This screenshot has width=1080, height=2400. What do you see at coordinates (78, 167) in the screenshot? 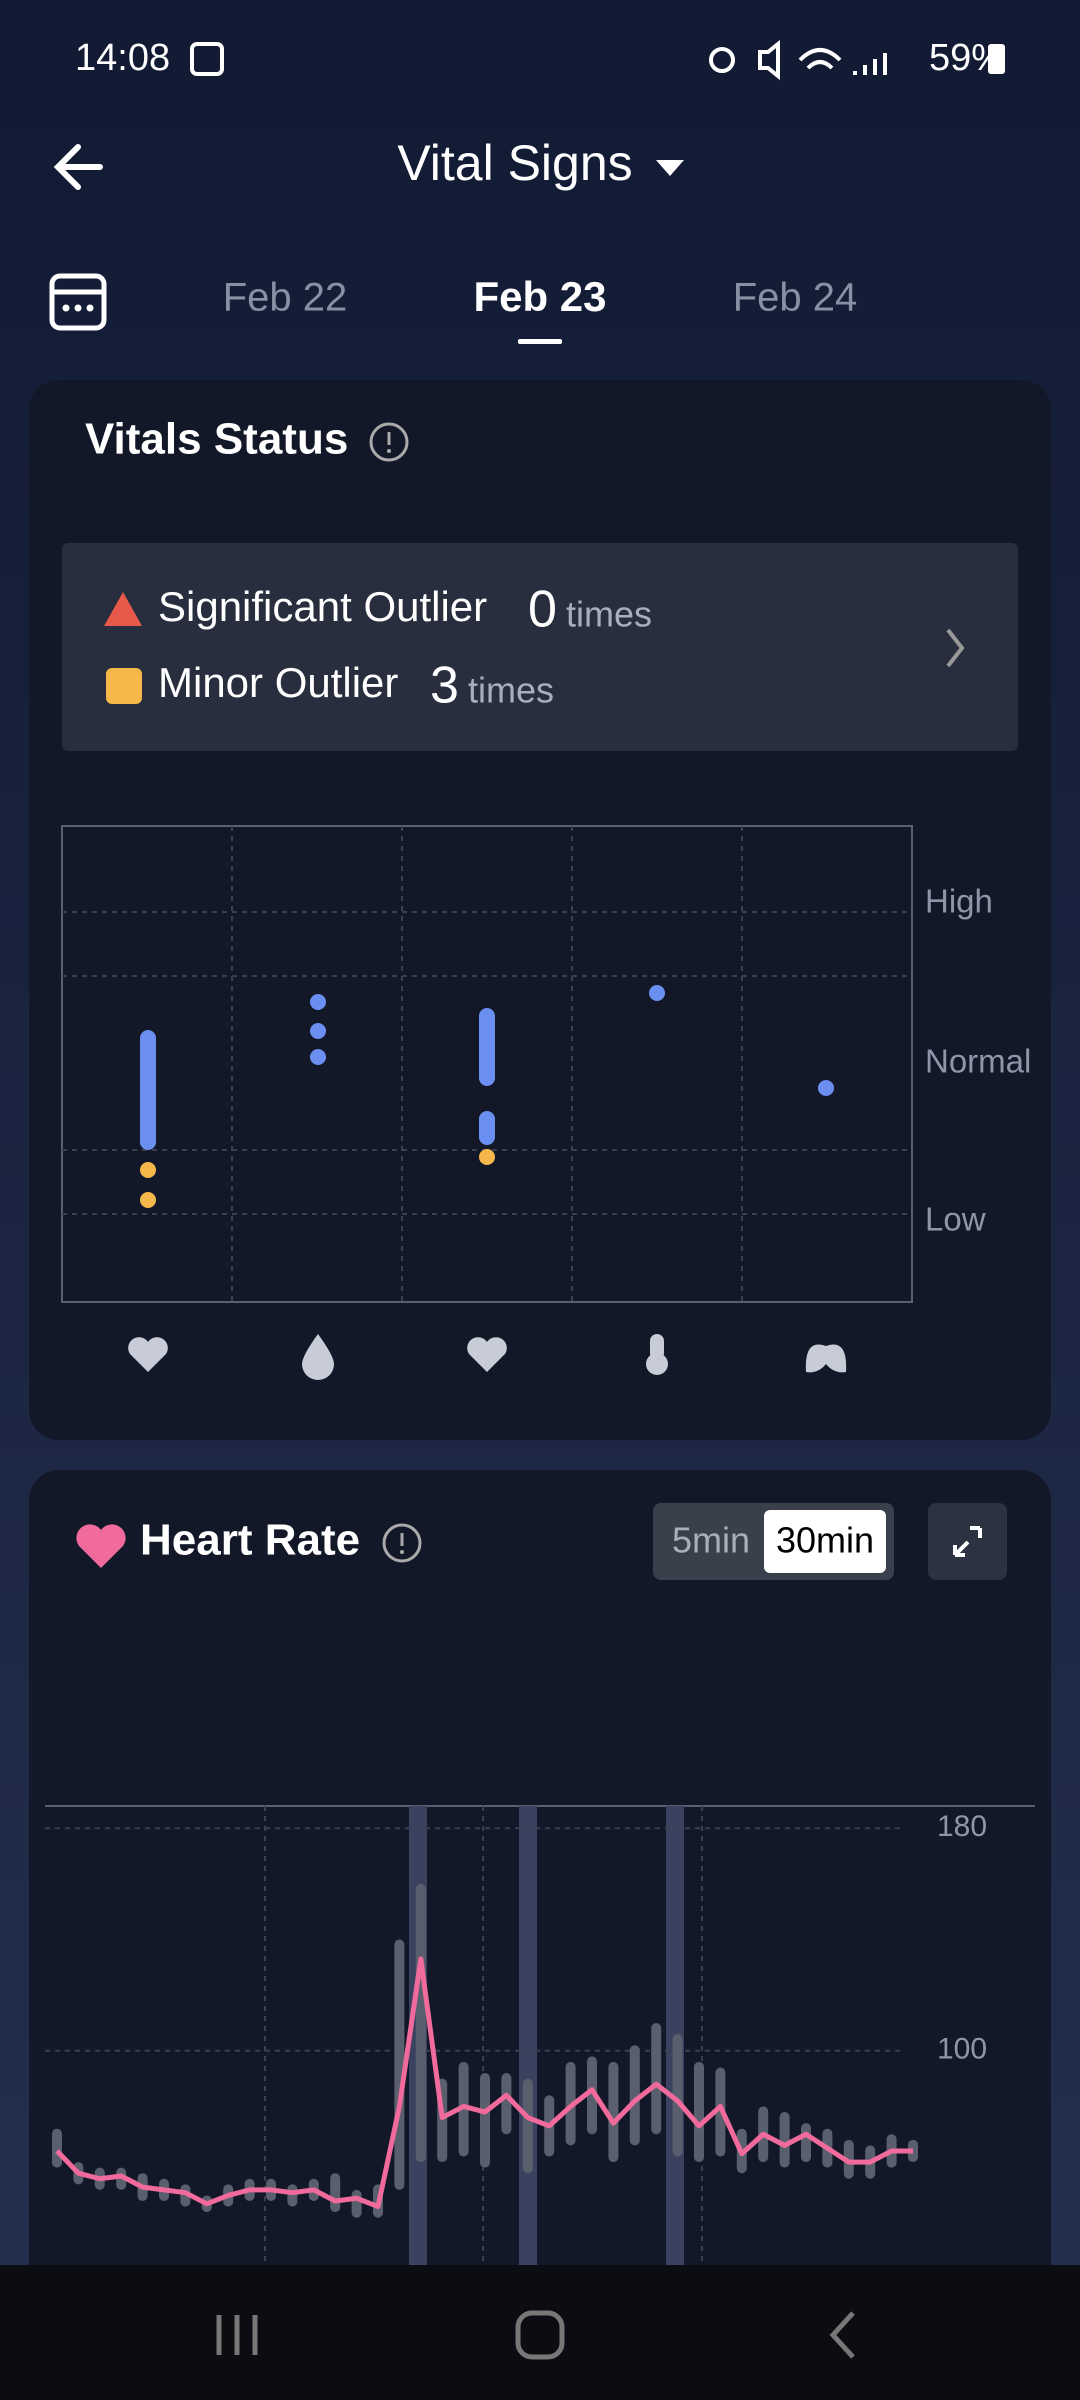
I see `back-button` at bounding box center [78, 167].